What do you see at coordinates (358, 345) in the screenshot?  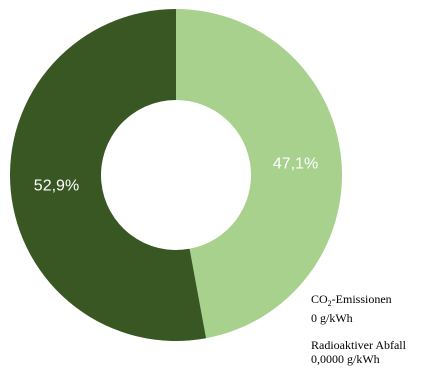 I see `waste-label: Radioaktiver Abfall` at bounding box center [358, 345].